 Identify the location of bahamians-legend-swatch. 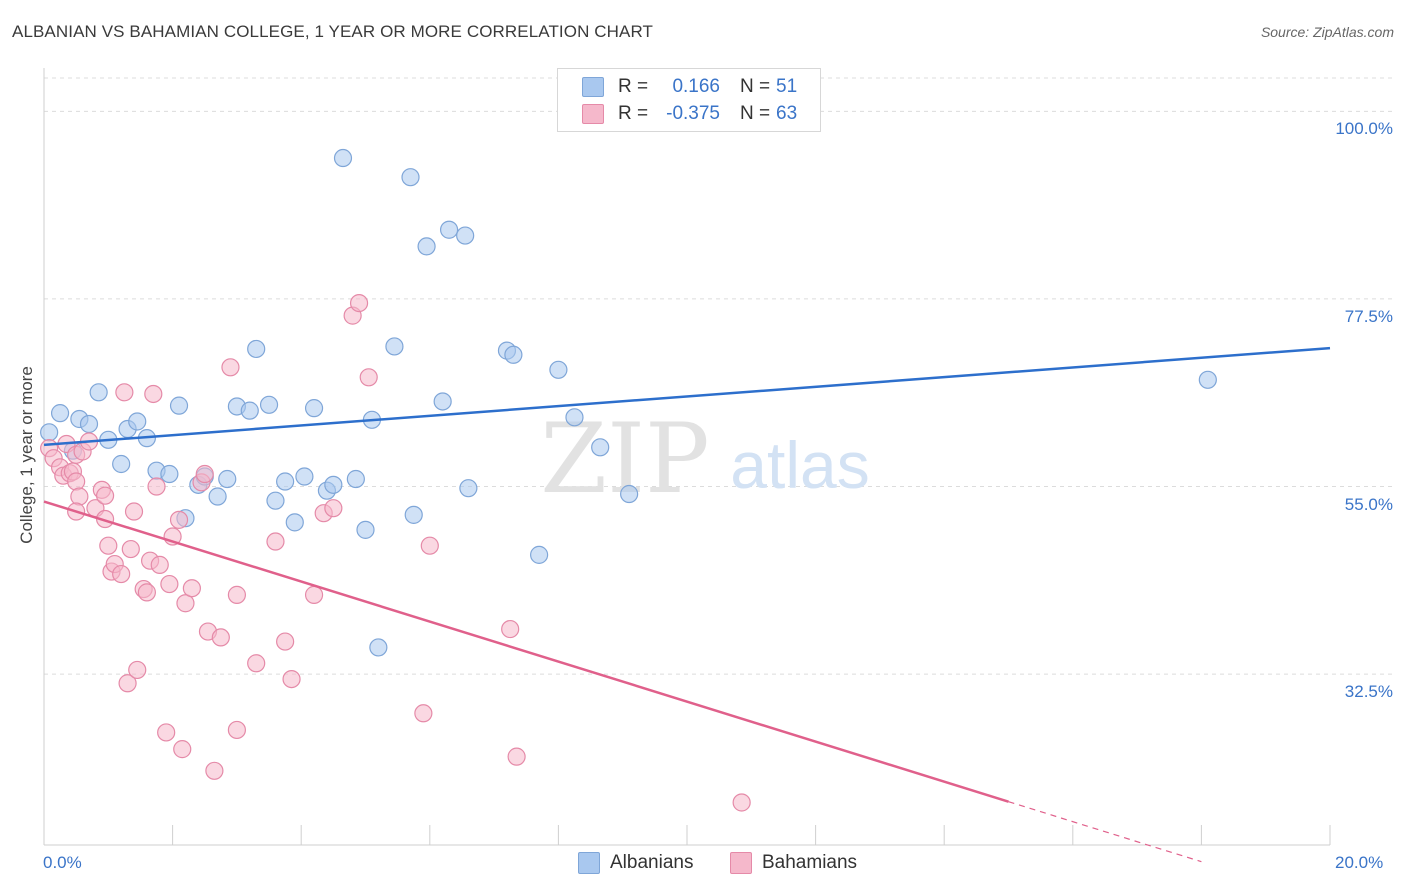
(741, 863).